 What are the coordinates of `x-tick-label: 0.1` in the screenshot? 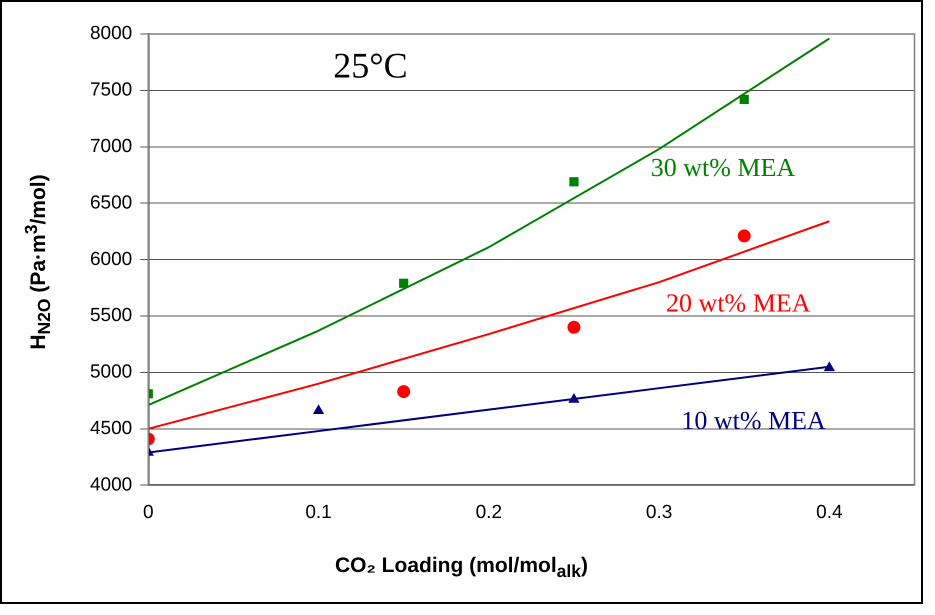 It's located at (318, 512).